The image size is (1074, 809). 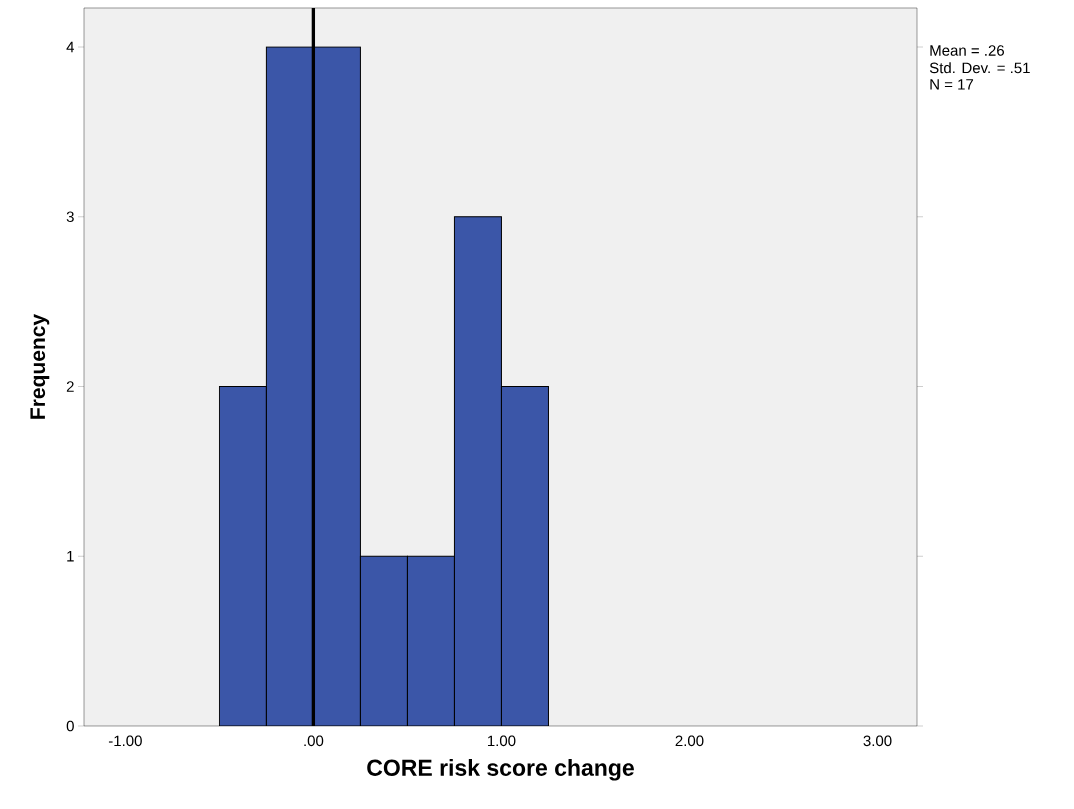 What do you see at coordinates (877, 741) in the screenshot?
I see `x-tick-label: 3.00` at bounding box center [877, 741].